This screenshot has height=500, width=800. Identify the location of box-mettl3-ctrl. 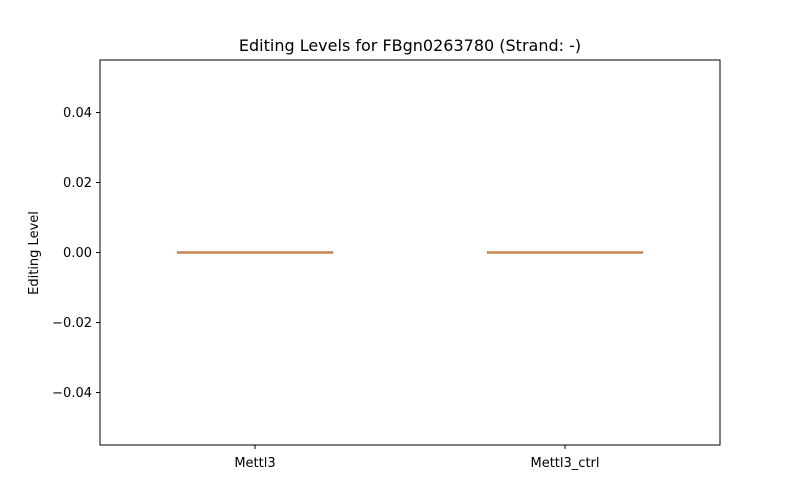
(565, 252).